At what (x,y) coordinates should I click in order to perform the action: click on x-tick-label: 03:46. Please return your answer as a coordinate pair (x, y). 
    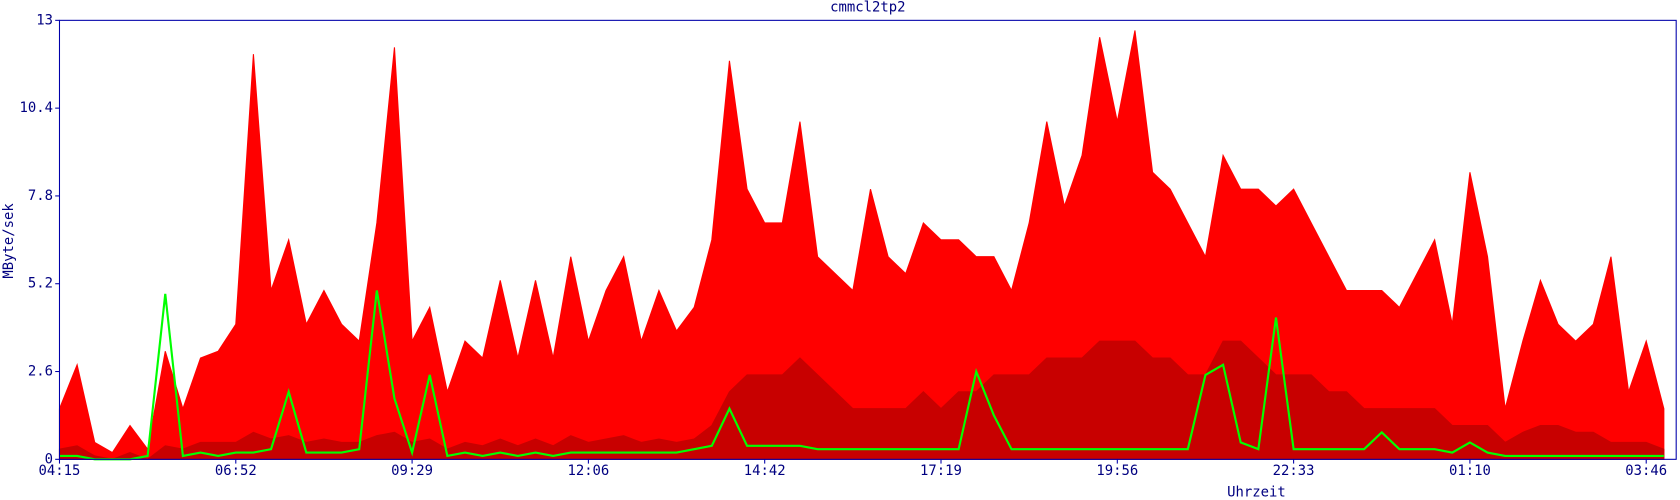
    Looking at the image, I should click on (1646, 471).